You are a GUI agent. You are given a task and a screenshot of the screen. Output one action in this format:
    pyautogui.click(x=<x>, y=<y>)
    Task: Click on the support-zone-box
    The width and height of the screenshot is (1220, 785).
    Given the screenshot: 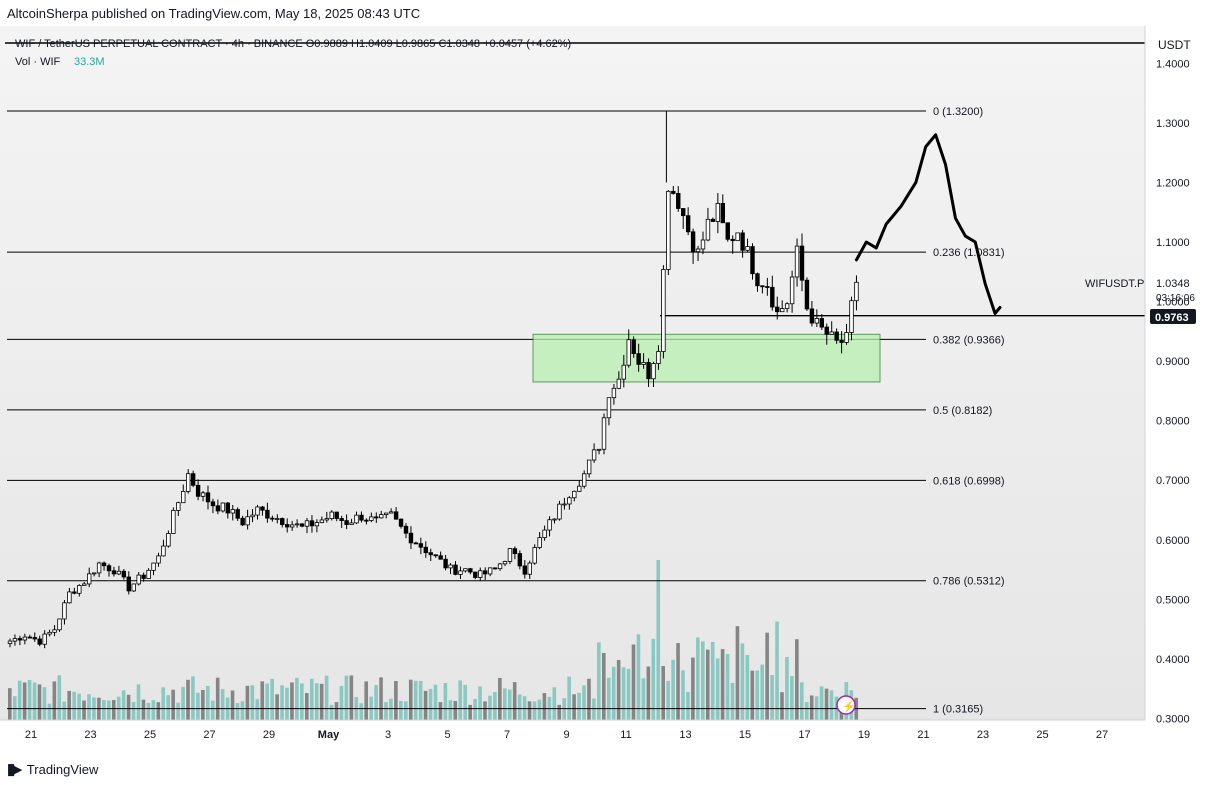 What is the action you would take?
    pyautogui.click(x=706, y=358)
    